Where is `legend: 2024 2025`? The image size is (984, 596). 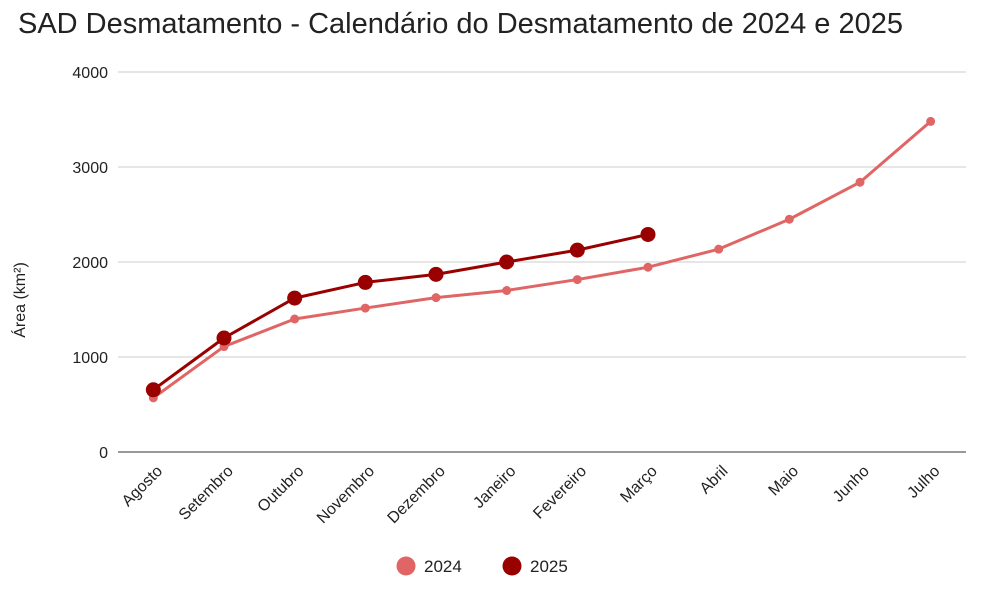 legend: 2024 2025 is located at coordinates (482, 566).